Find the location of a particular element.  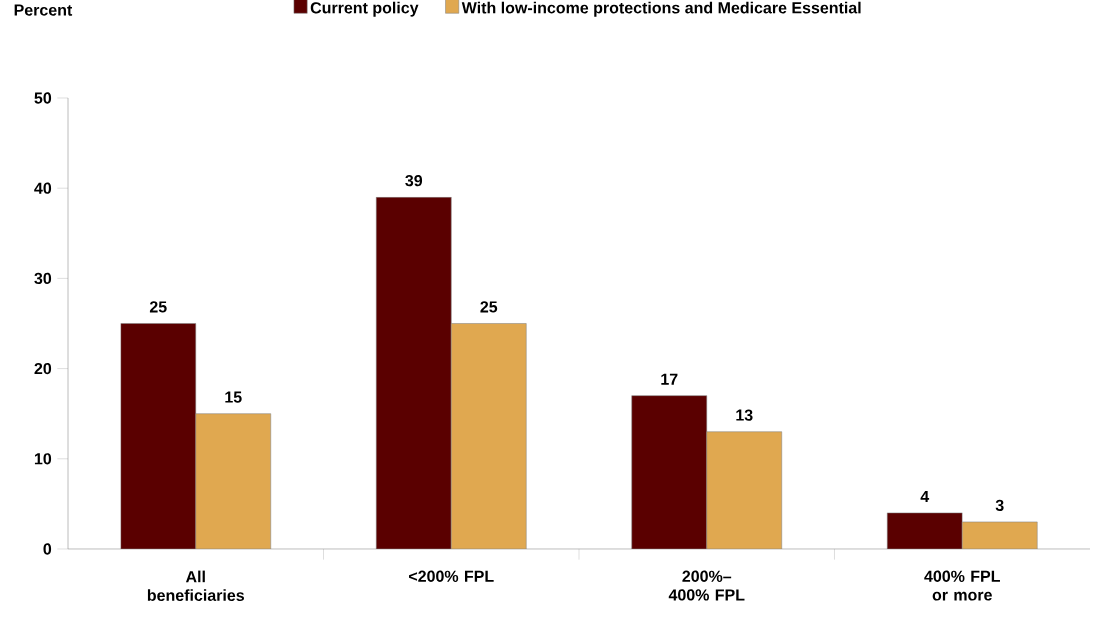

y-tick-label: 30 is located at coordinates (43, 278).